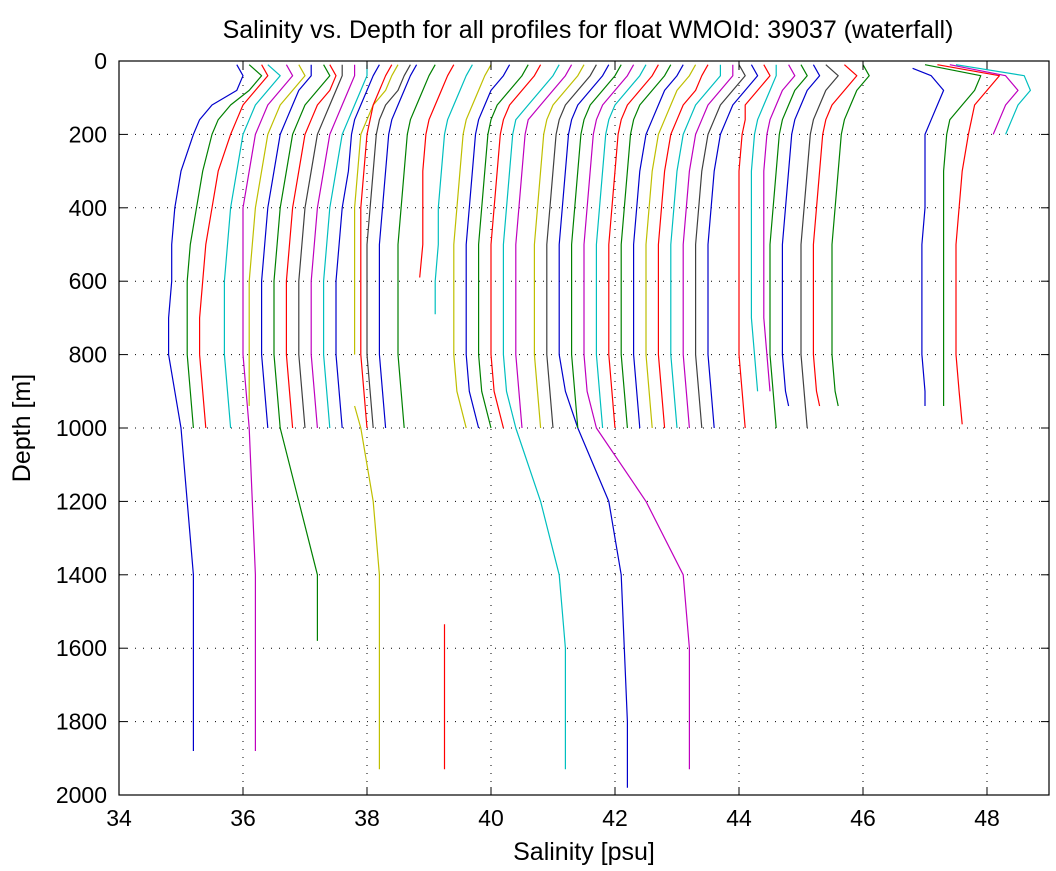 The width and height of the screenshot is (1056, 871). What do you see at coordinates (81, 795) in the screenshot?
I see `y-tick-label: 2000` at bounding box center [81, 795].